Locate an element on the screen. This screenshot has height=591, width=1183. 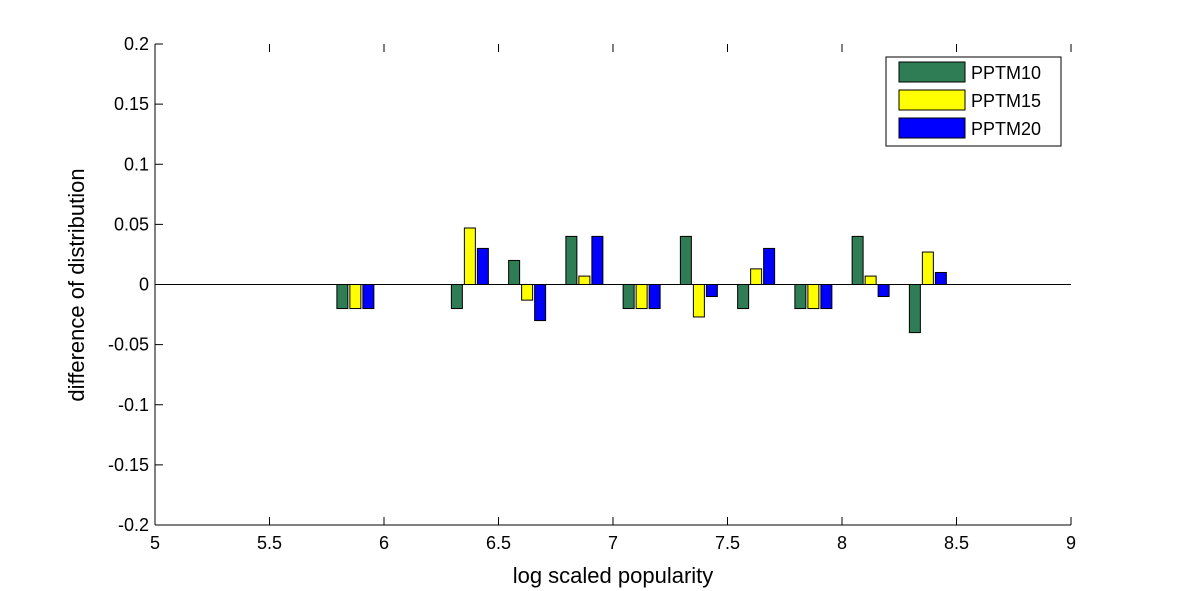
x-tick-label: 8.5 is located at coordinates (956, 543).